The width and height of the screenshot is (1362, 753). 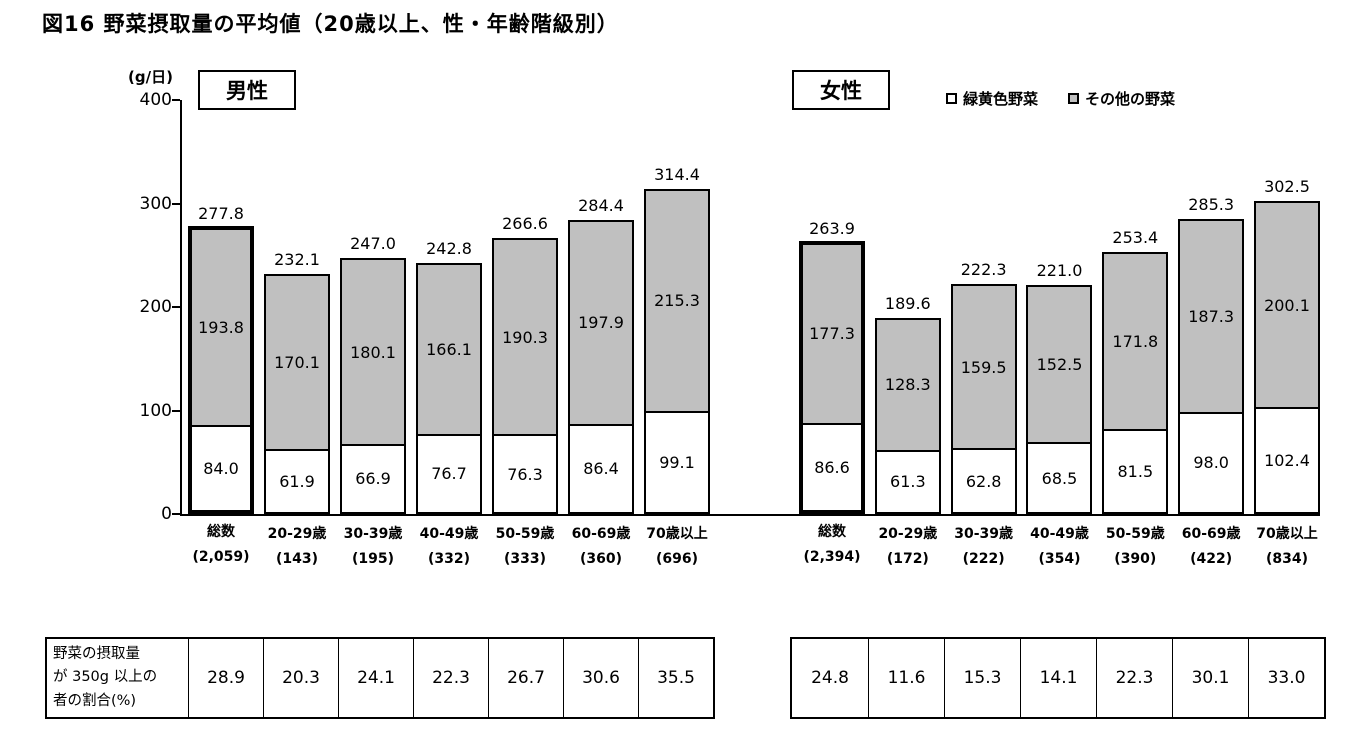 I want to click on segment-green-yellow-value: 99.1, so click(x=677, y=462).